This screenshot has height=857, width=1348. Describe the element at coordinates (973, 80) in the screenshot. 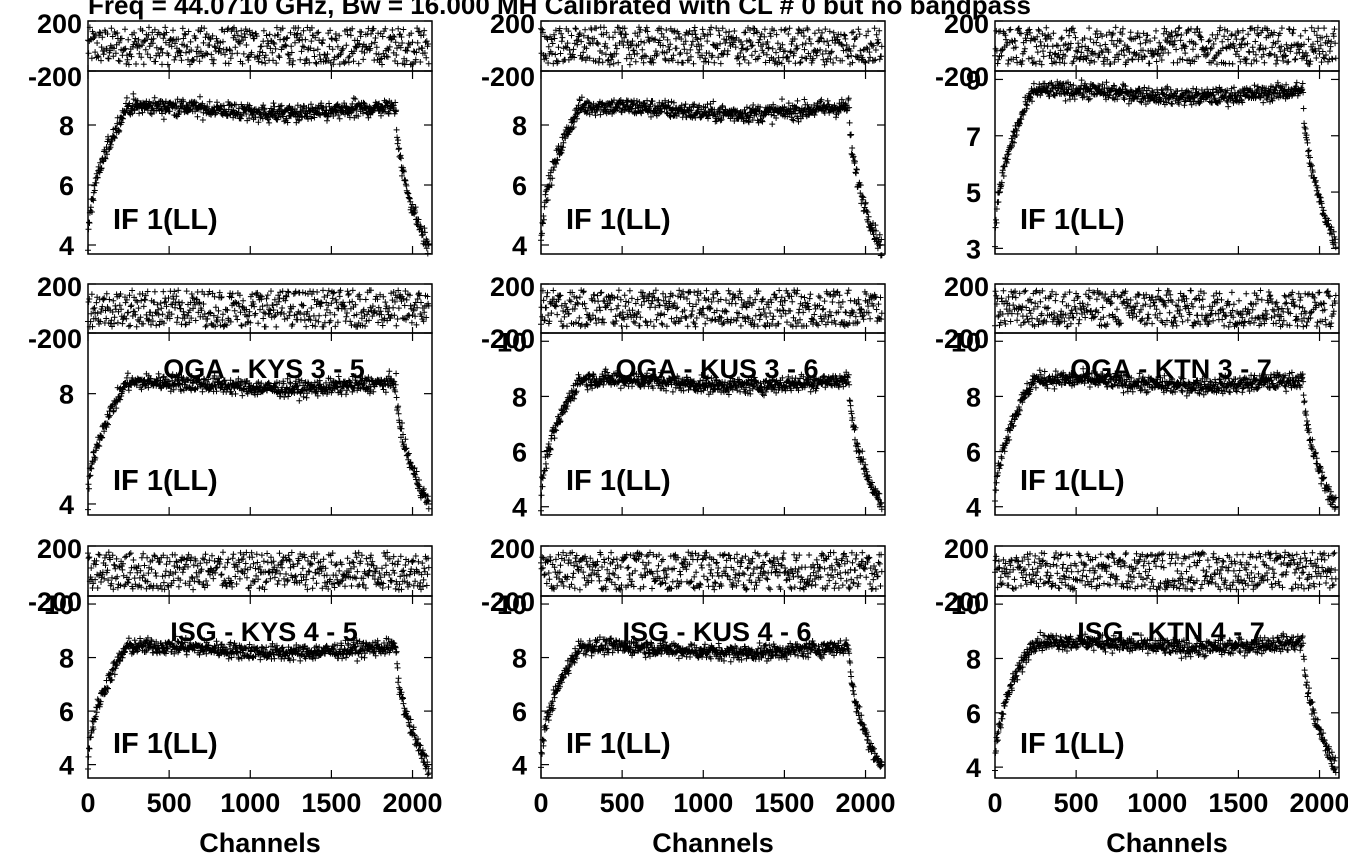

I see `amp-y-tick-label: 9` at that location.